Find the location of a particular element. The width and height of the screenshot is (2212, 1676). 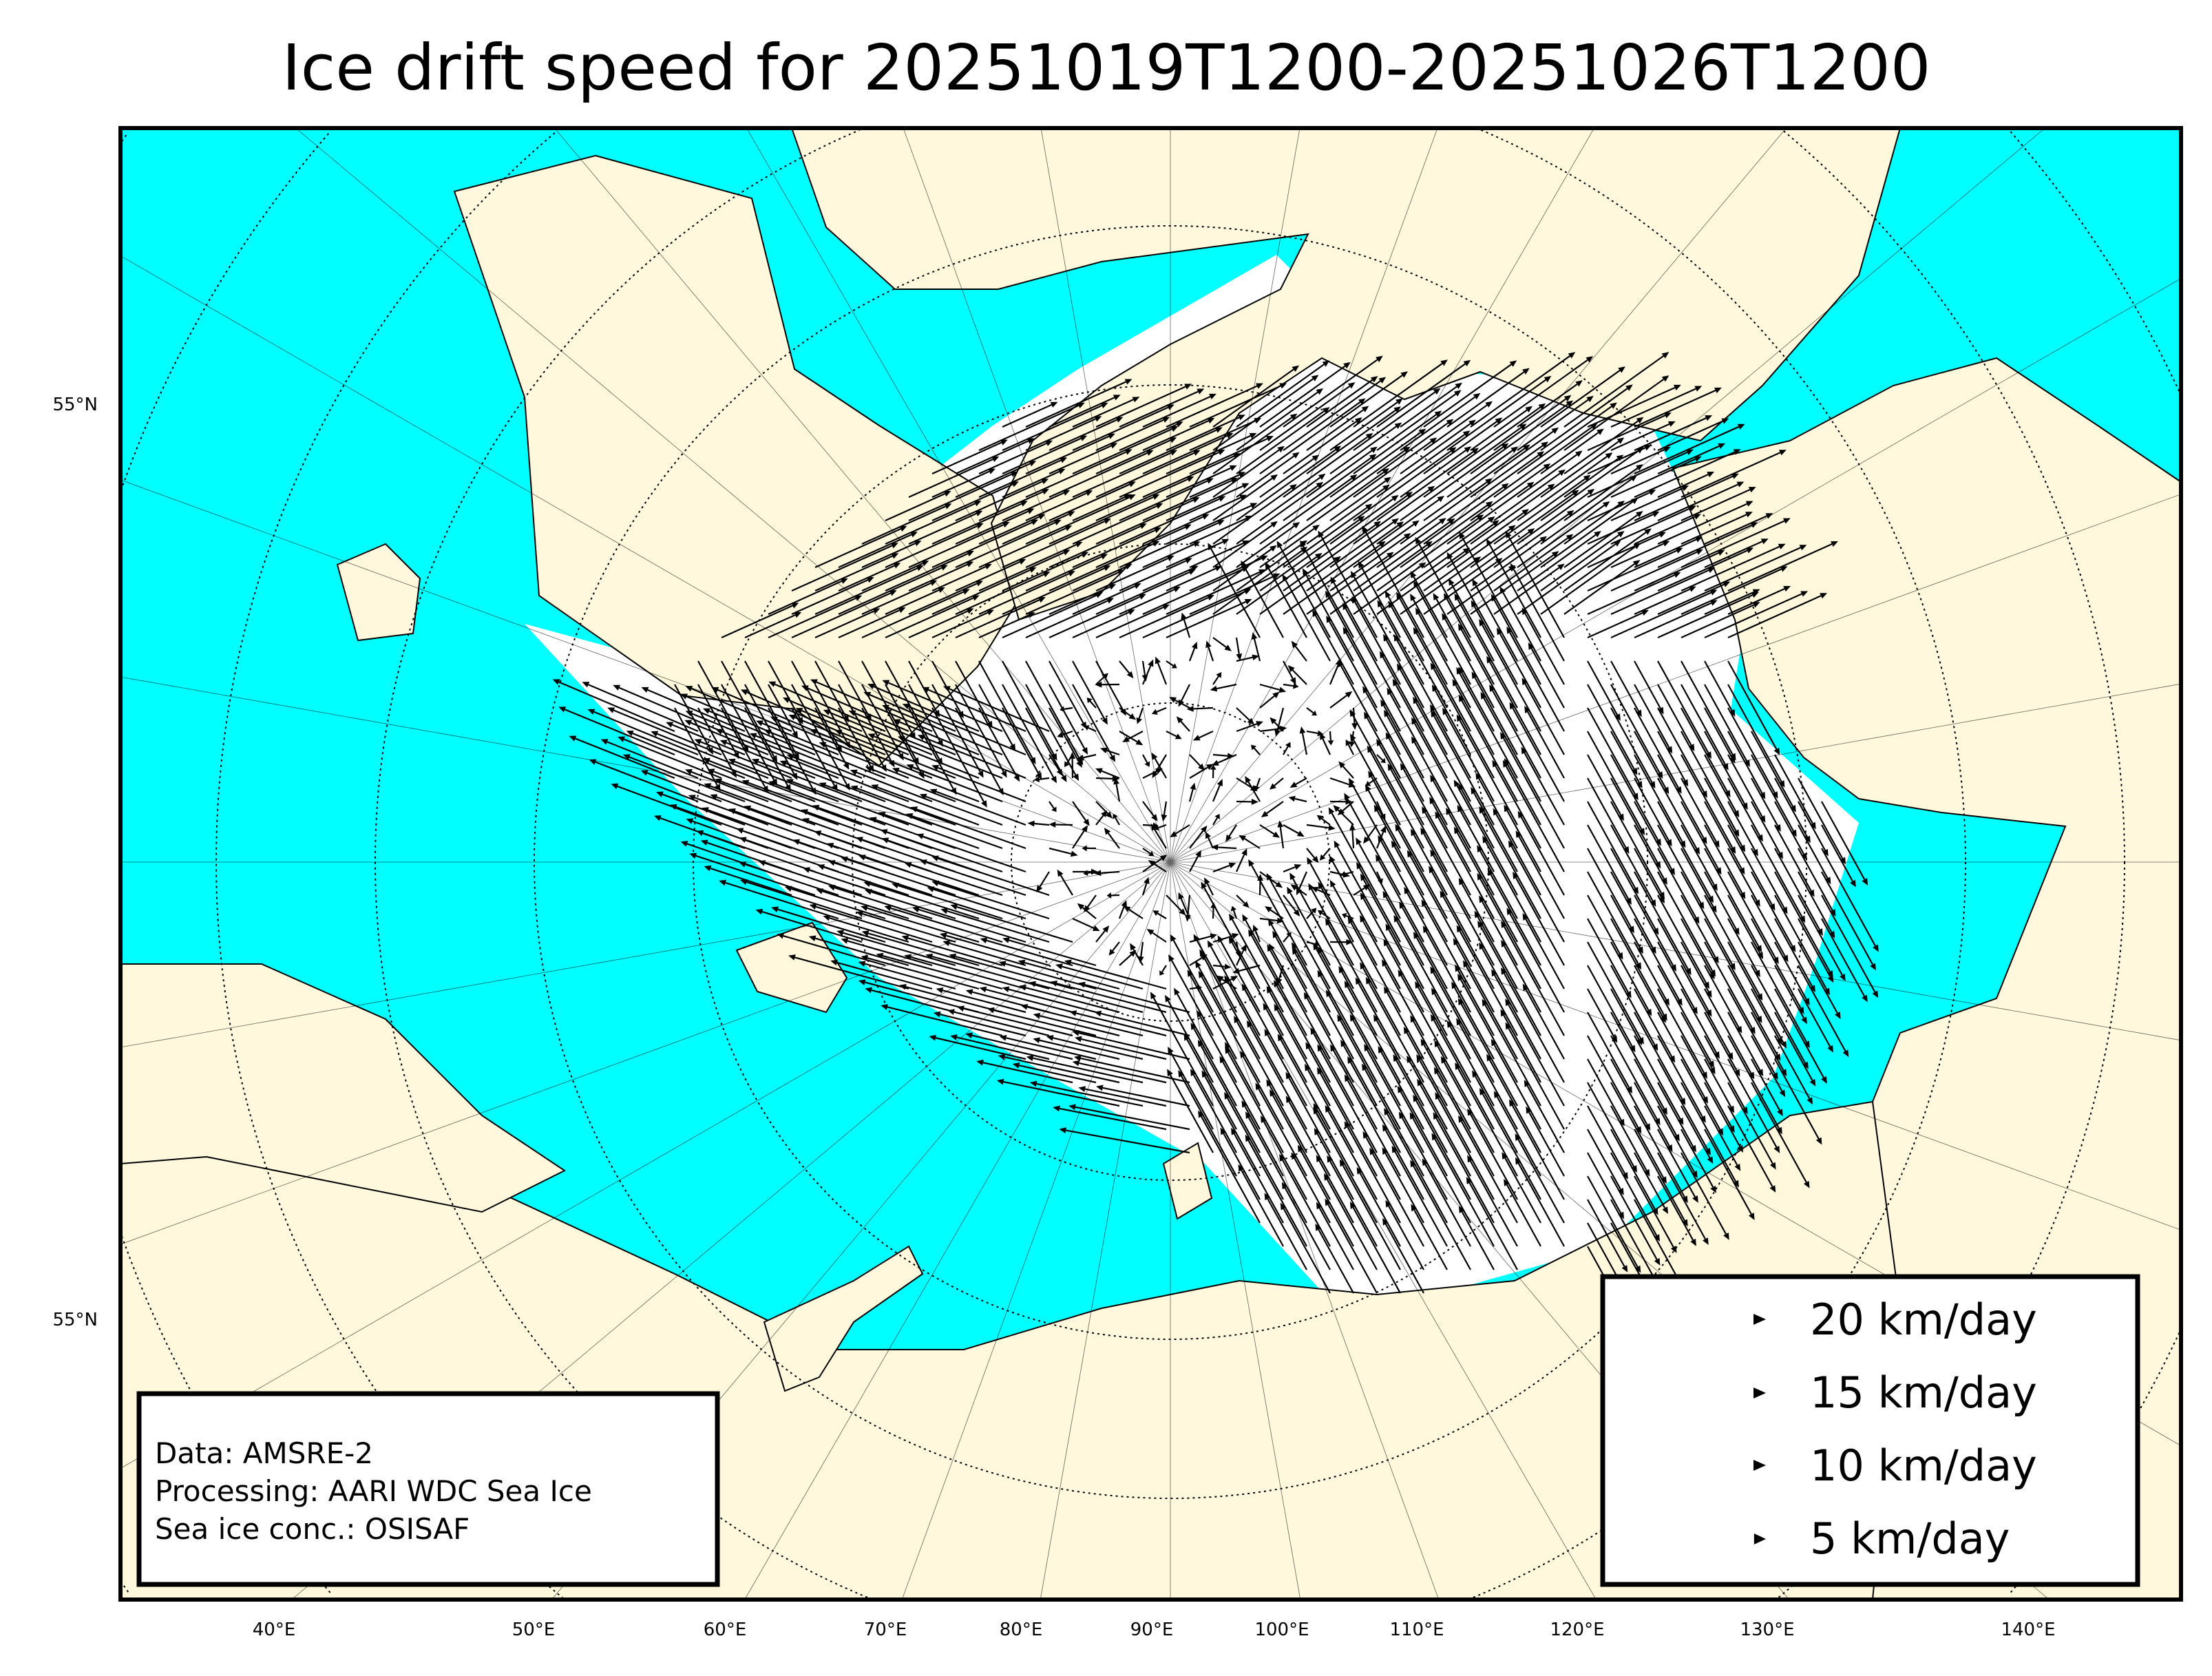

lon-label: 140°E is located at coordinates (2028, 1630).